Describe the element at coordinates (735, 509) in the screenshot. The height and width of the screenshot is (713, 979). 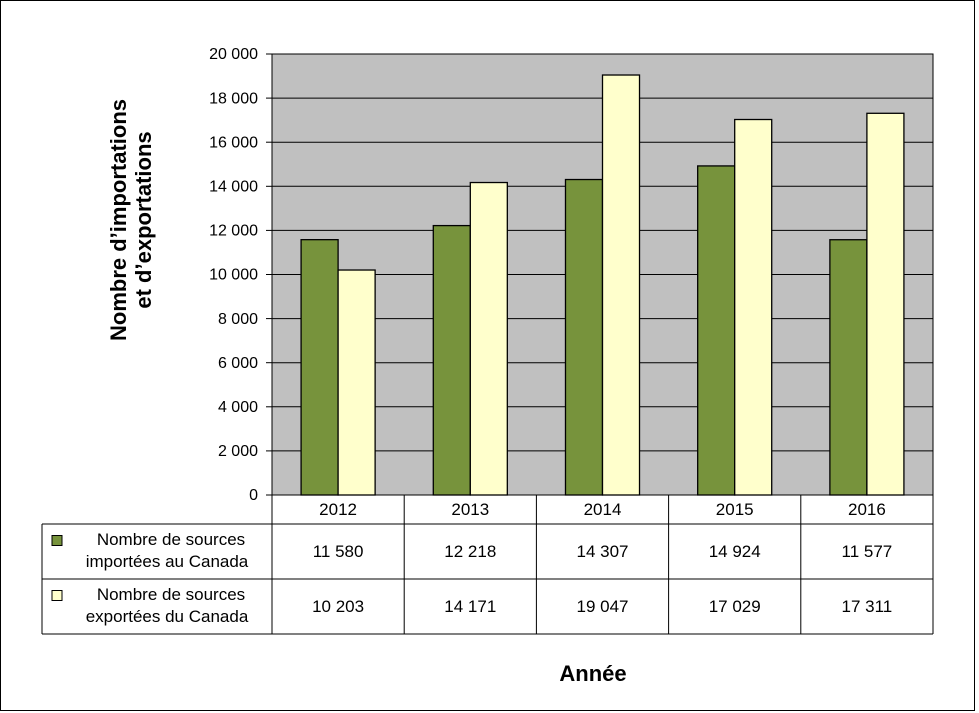
I see `x-tick-label: 2015` at that location.